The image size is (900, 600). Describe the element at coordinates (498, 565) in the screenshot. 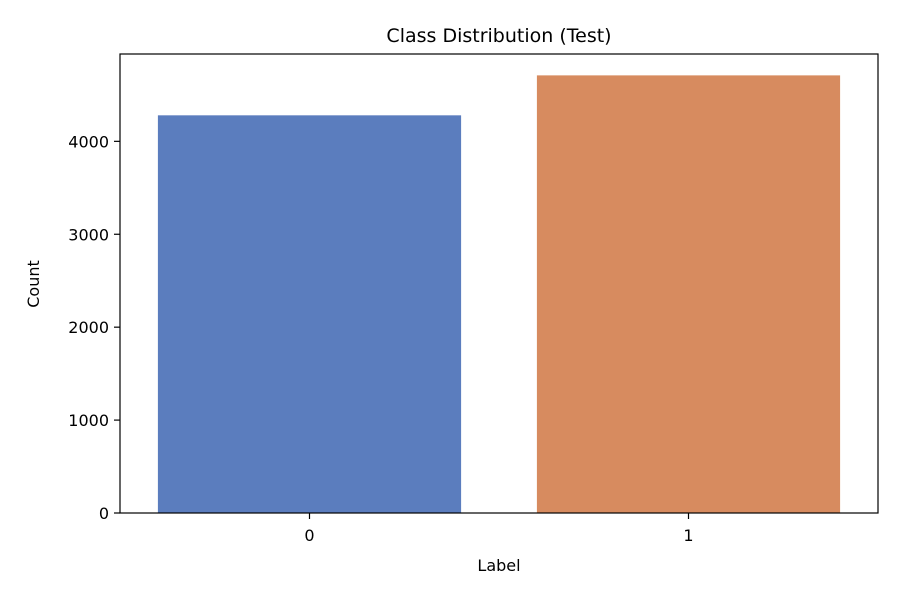

I see `x-axis-label: Label` at that location.